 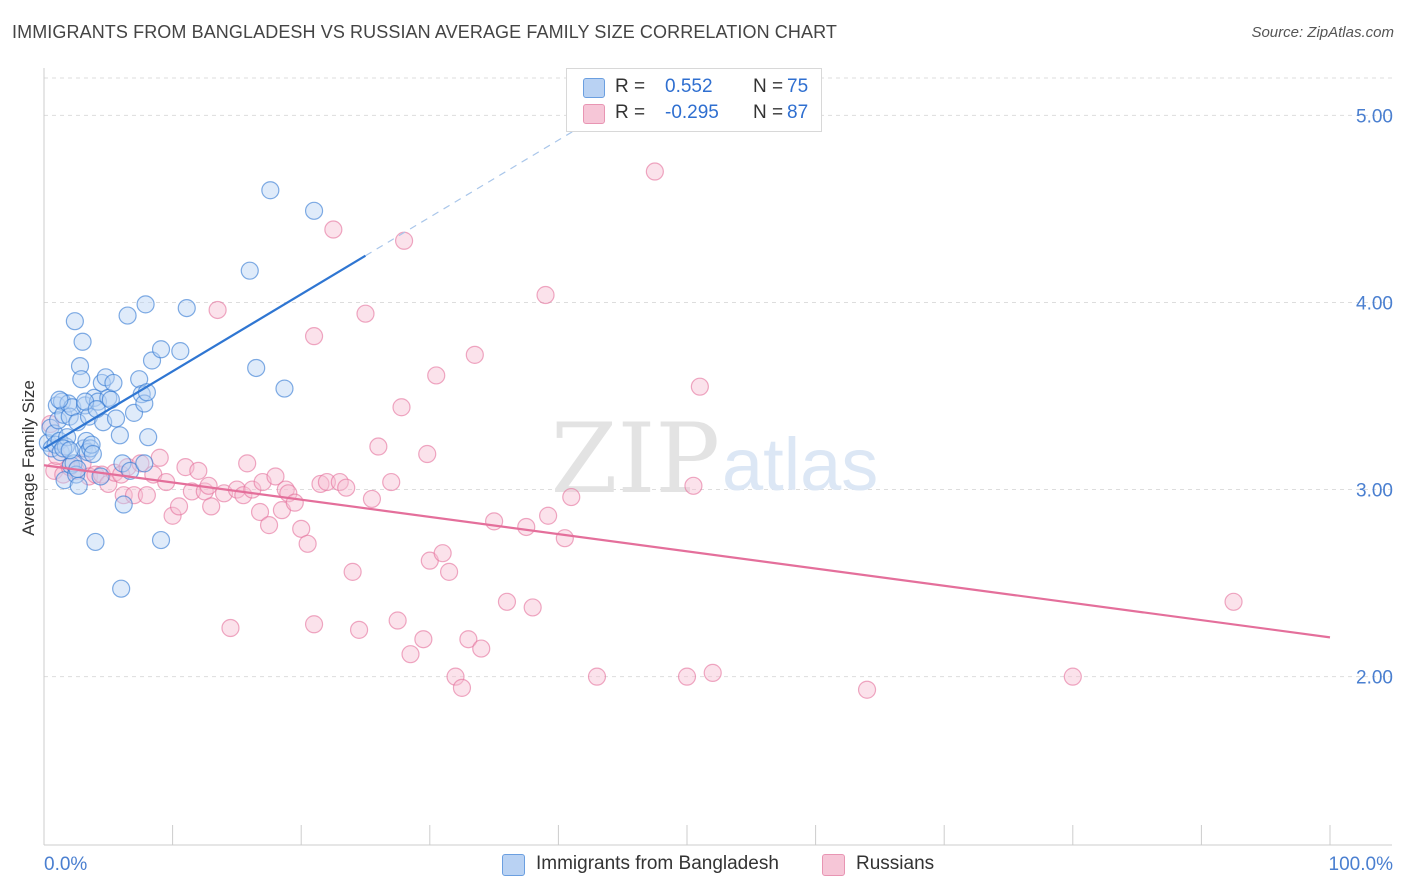 What do you see at coordinates (798, 112) in the screenshot?
I see `n-value: 87` at bounding box center [798, 112].